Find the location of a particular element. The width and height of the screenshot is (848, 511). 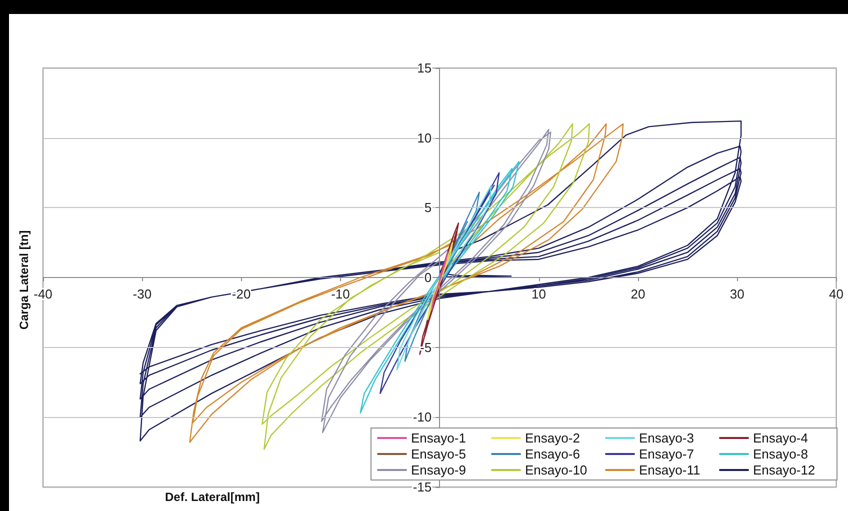

x-tick-label: 10 is located at coordinates (539, 294).